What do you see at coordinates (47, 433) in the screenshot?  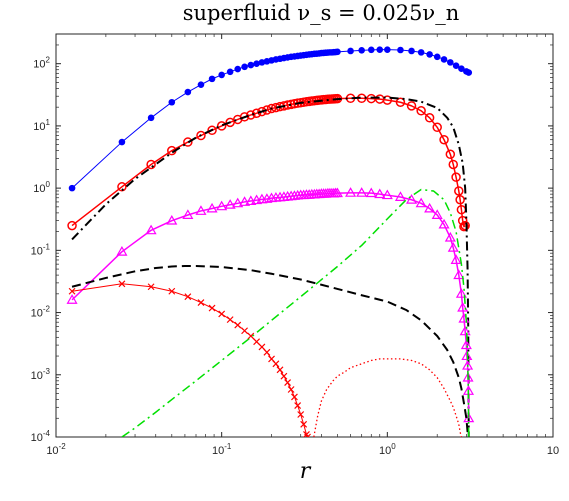 I see `y-tick-exponent: -4` at bounding box center [47, 433].